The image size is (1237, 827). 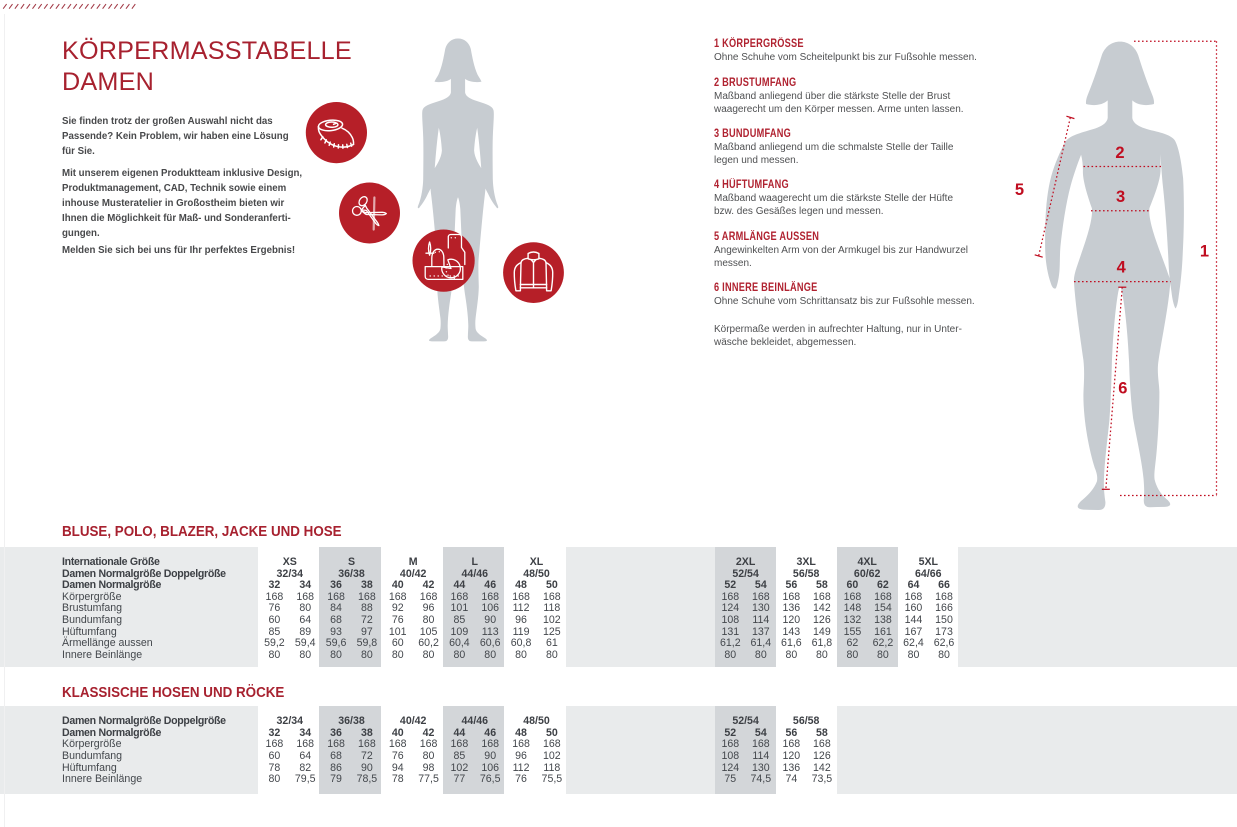 I want to click on svg-text: 1, so click(x=1204, y=251).